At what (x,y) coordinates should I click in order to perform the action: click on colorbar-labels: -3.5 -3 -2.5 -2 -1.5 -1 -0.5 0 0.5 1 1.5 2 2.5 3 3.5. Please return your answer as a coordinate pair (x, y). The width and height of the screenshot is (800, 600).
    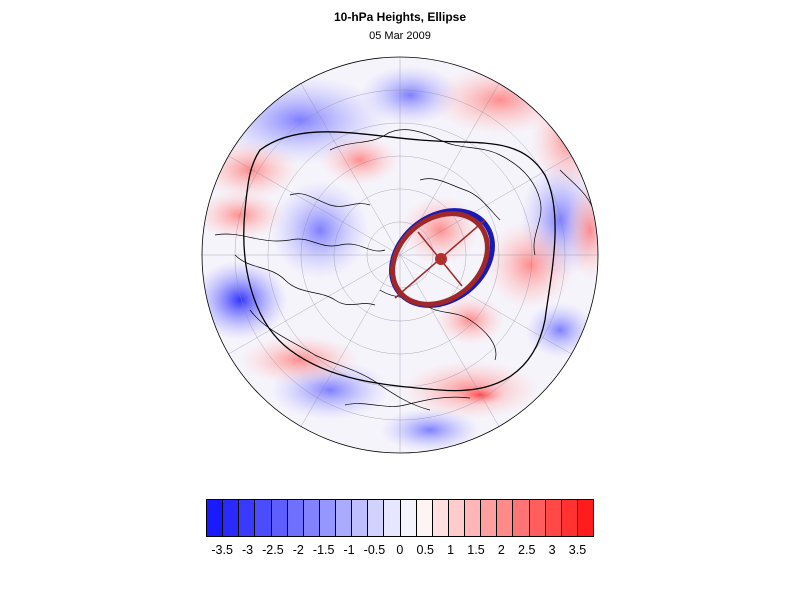
    Looking at the image, I should click on (400, 552).